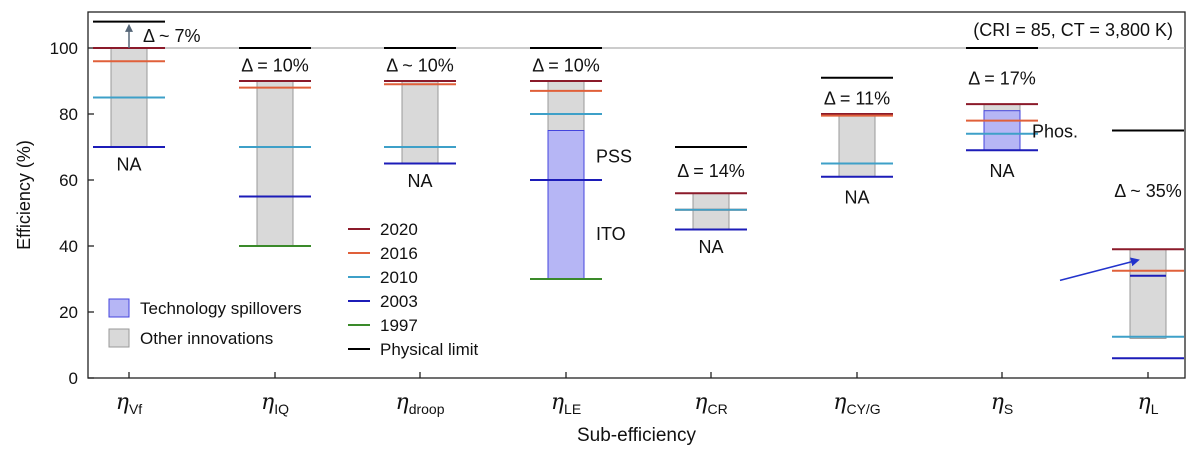 The image size is (1200, 450). I want to click on y-tick-label: 40, so click(68, 246).